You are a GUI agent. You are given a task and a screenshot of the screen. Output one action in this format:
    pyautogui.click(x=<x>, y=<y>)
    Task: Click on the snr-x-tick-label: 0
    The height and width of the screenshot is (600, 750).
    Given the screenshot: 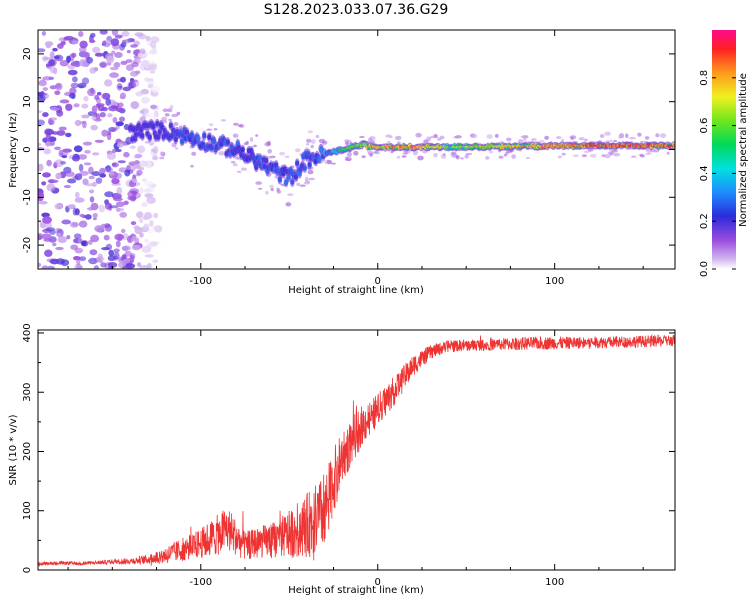 What is the action you would take?
    pyautogui.click(x=378, y=582)
    